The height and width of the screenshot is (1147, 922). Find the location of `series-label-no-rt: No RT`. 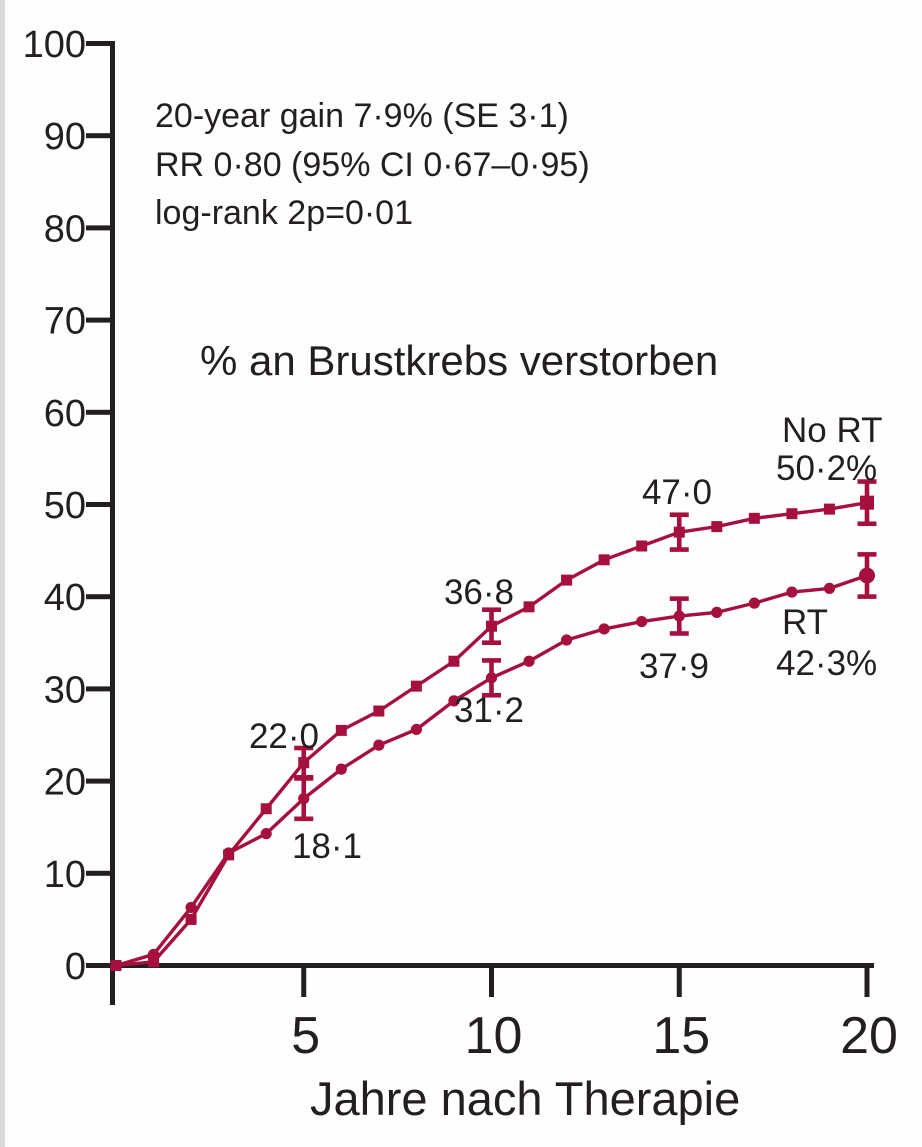

series-label-no-rt: No RT is located at coordinates (832, 430).